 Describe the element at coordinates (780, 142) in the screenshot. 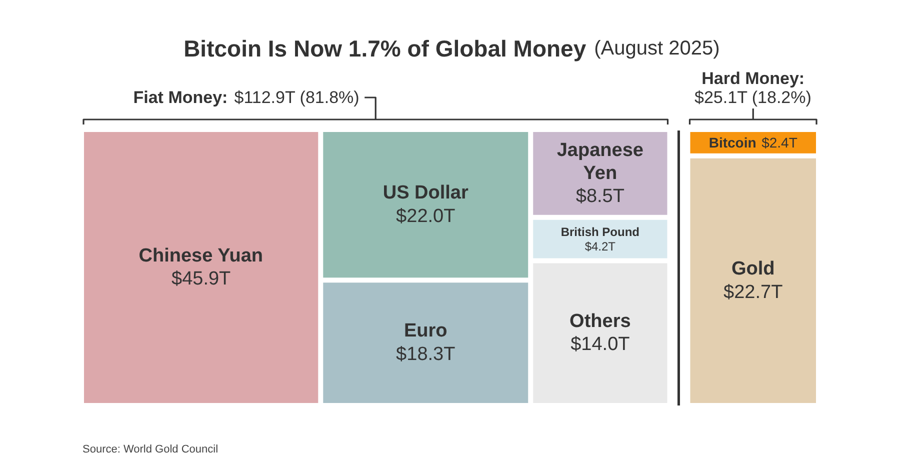

I see `data-label: $2.4T` at that location.